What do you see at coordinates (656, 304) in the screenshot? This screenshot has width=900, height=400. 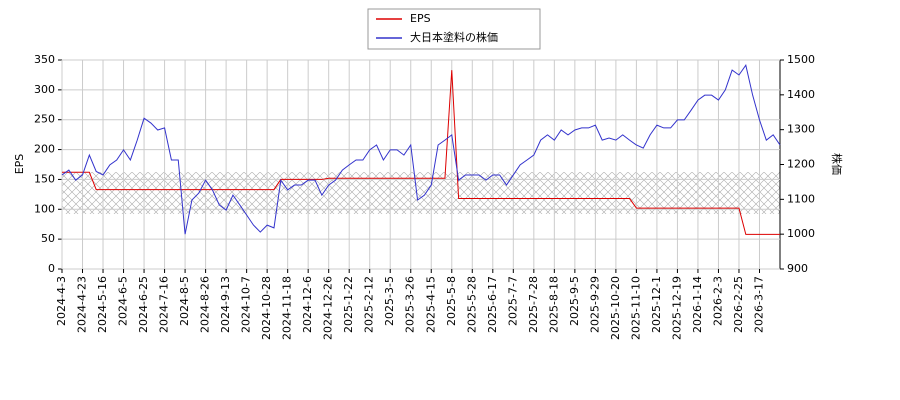 I see `x-tick-label: 2025-12-1` at bounding box center [656, 304].